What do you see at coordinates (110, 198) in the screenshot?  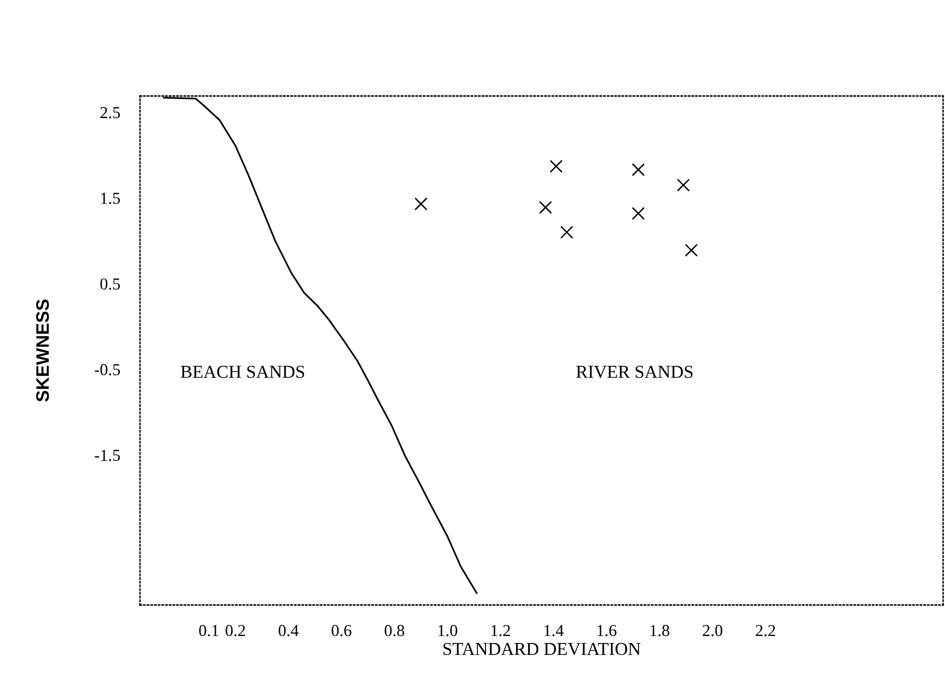 I see `y-tick-label: 1.5` at bounding box center [110, 198].